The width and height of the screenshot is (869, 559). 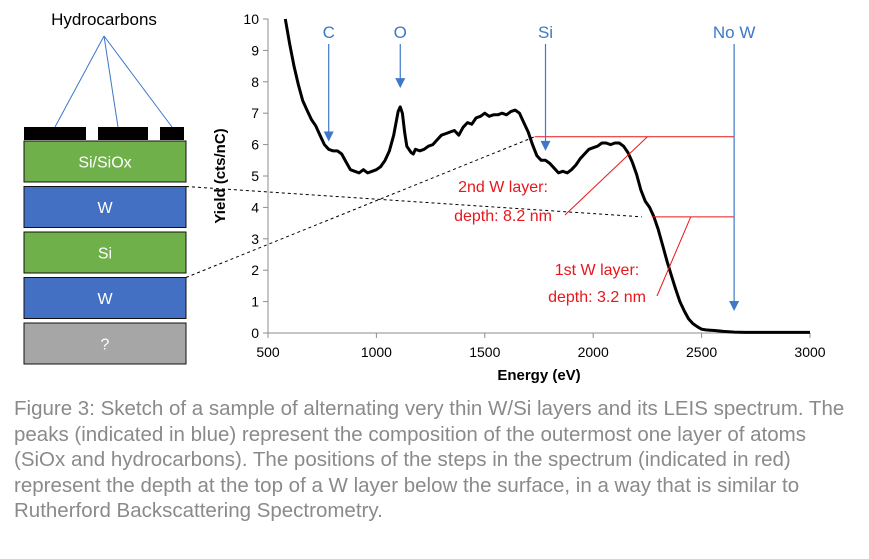 What do you see at coordinates (484, 352) in the screenshot?
I see `x-tick-label: 1500` at bounding box center [484, 352].